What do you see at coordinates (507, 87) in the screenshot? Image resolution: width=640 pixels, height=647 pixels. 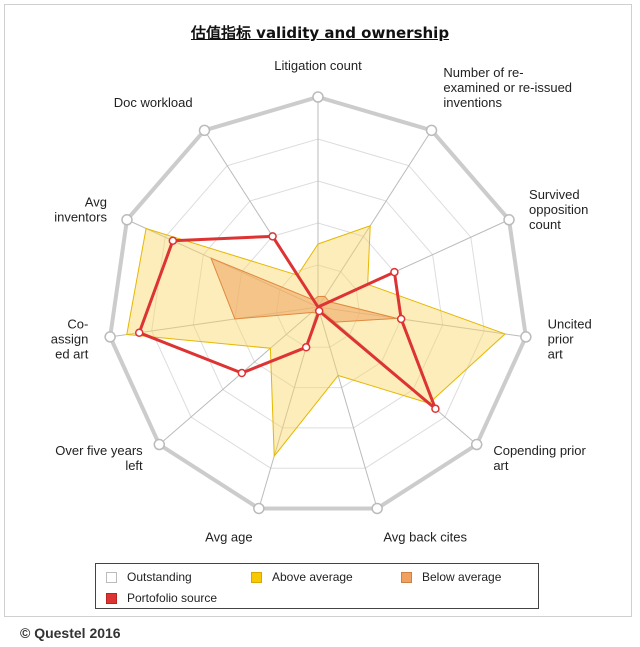 I see `axis-label-line: examined or re-issued` at bounding box center [507, 87].